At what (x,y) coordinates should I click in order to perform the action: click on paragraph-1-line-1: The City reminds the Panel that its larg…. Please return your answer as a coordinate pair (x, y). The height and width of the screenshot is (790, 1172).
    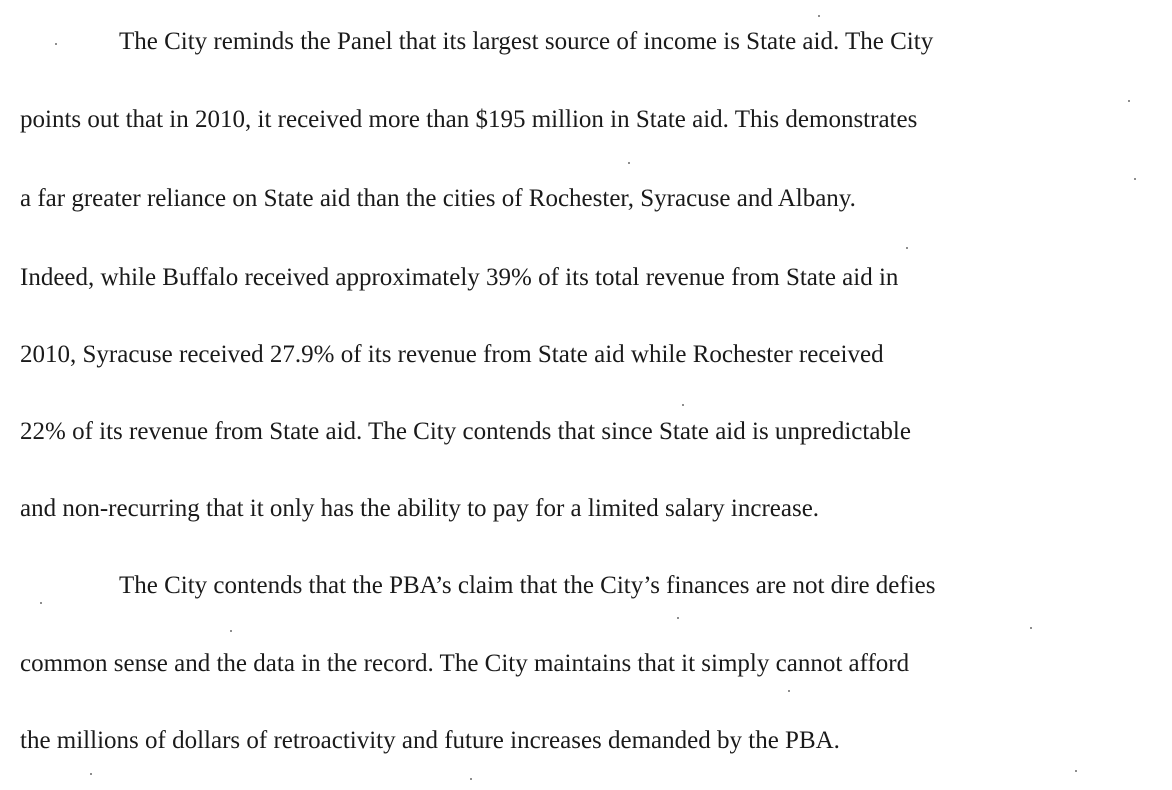
    Looking at the image, I should click on (526, 41).